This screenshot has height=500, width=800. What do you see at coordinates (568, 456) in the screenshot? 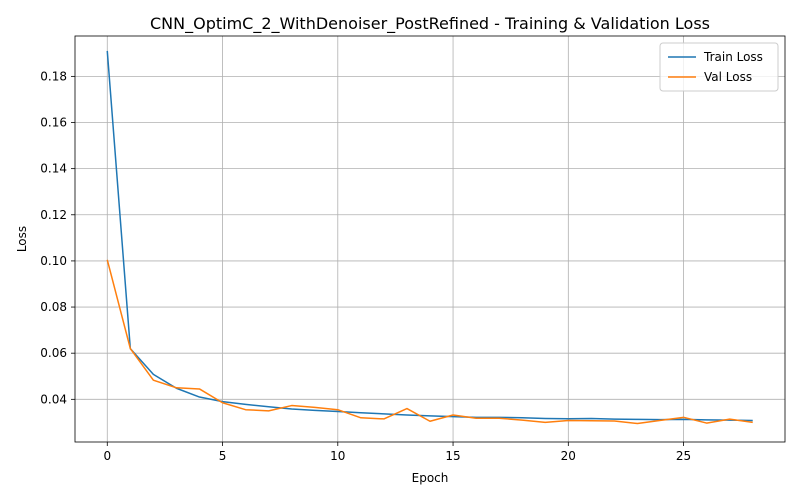
I see `x-tick-label: 20` at bounding box center [568, 456].